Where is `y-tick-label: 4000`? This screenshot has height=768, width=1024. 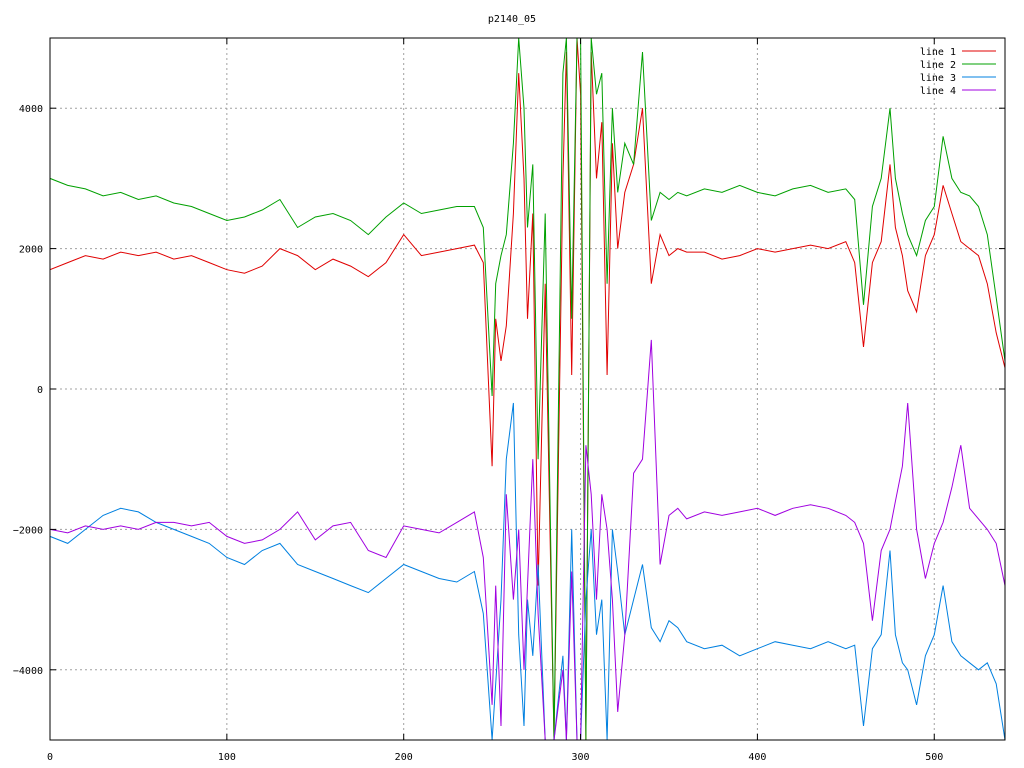
y-tick-label: 4000 is located at coordinates (31, 109).